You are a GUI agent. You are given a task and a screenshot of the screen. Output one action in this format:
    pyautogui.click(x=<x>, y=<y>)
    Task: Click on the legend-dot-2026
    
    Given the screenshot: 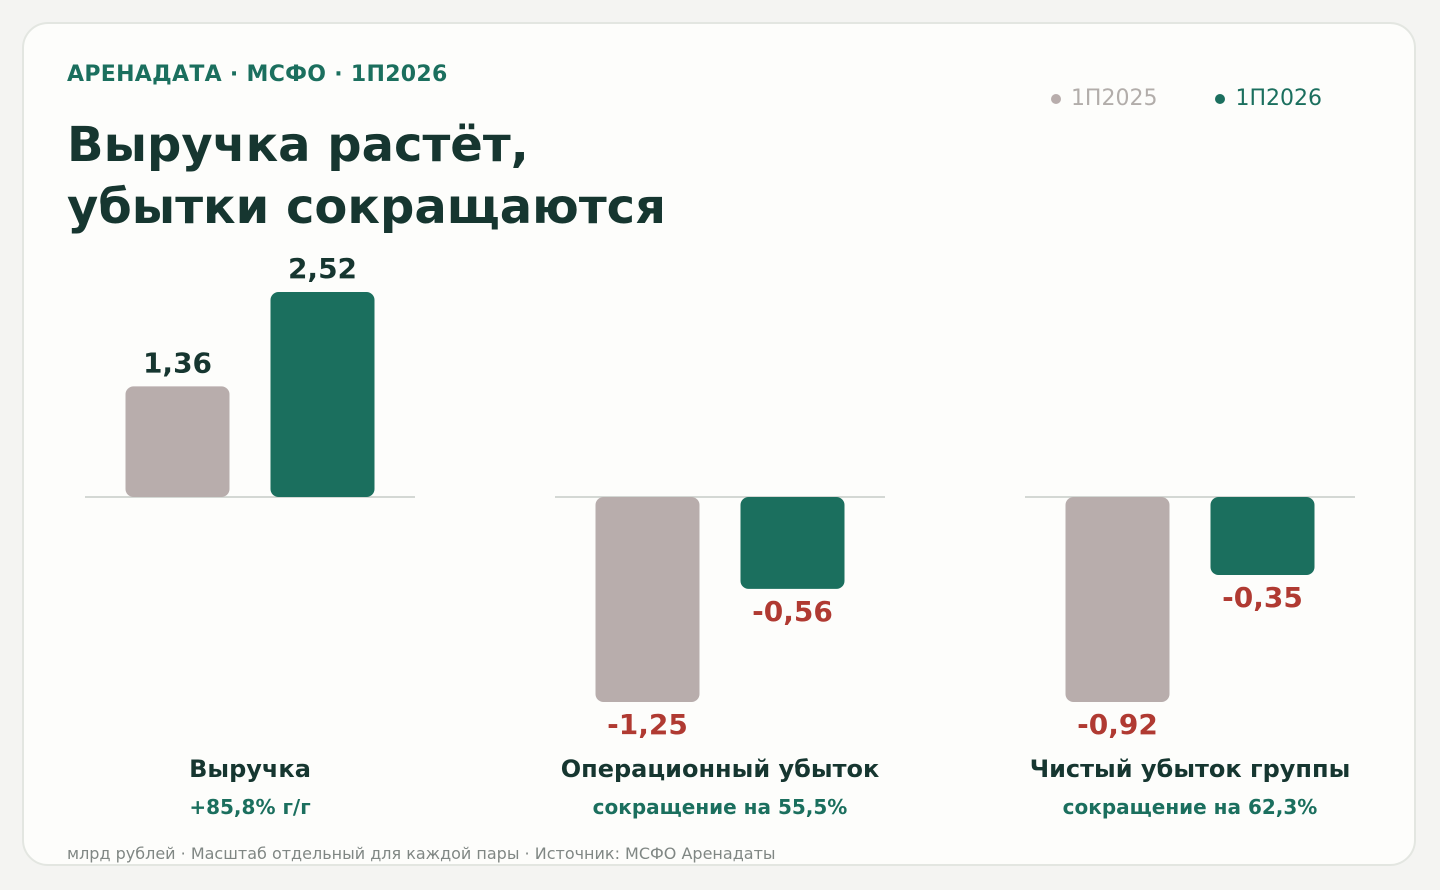 What is the action you would take?
    pyautogui.click(x=1220, y=98)
    